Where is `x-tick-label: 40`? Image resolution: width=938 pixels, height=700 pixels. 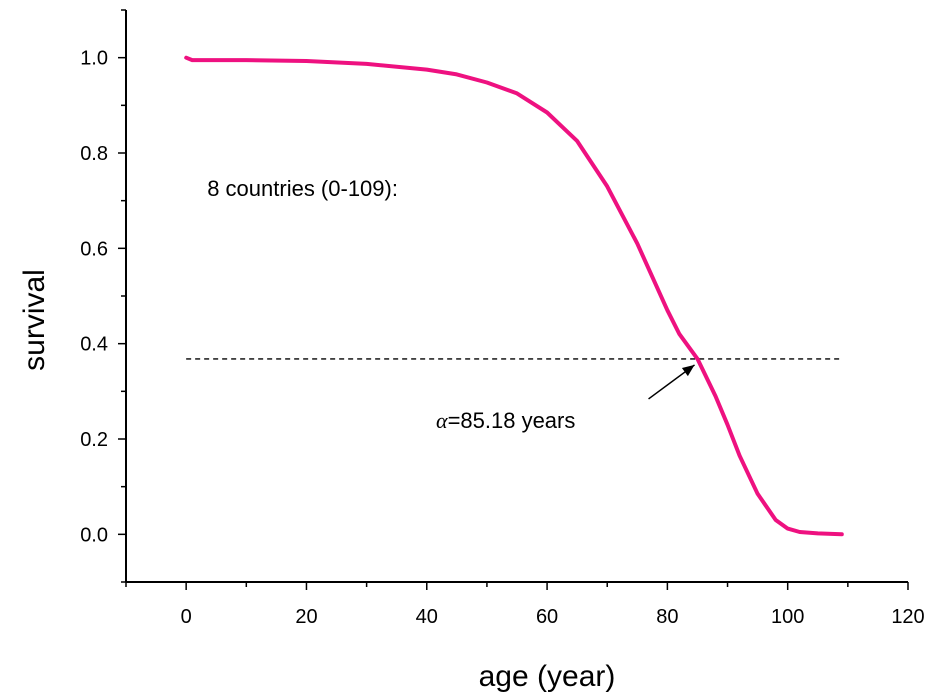
x-tick-label: 40 is located at coordinates (427, 617).